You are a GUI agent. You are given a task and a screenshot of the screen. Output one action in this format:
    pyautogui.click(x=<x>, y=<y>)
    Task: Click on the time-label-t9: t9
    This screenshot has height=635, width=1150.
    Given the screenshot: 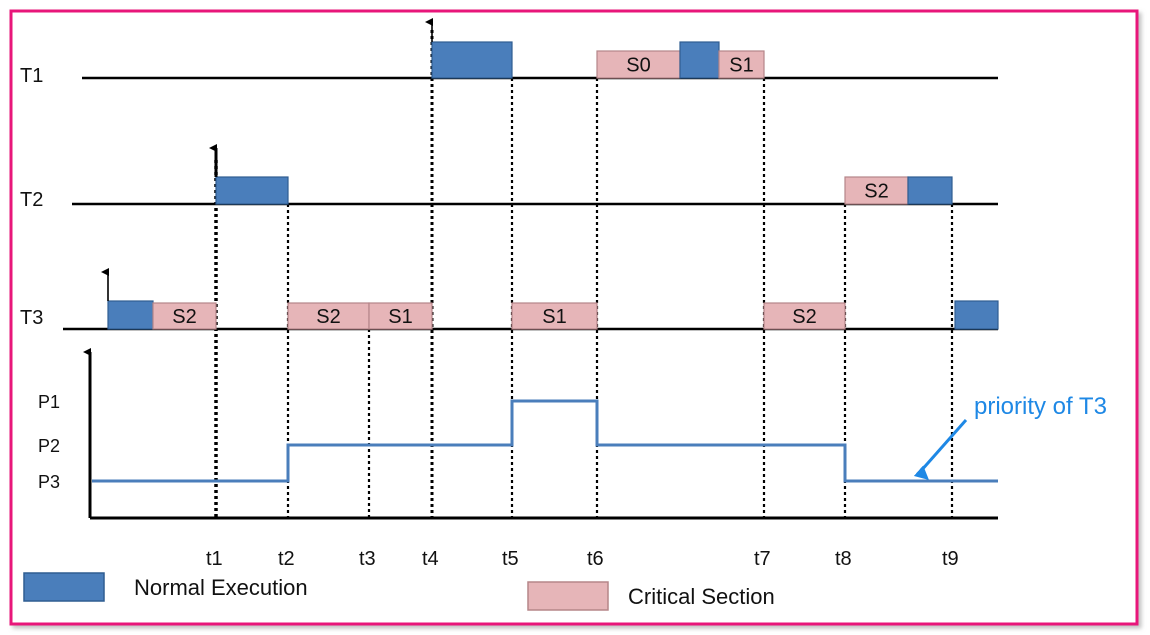 What is the action you would take?
    pyautogui.click(x=950, y=559)
    